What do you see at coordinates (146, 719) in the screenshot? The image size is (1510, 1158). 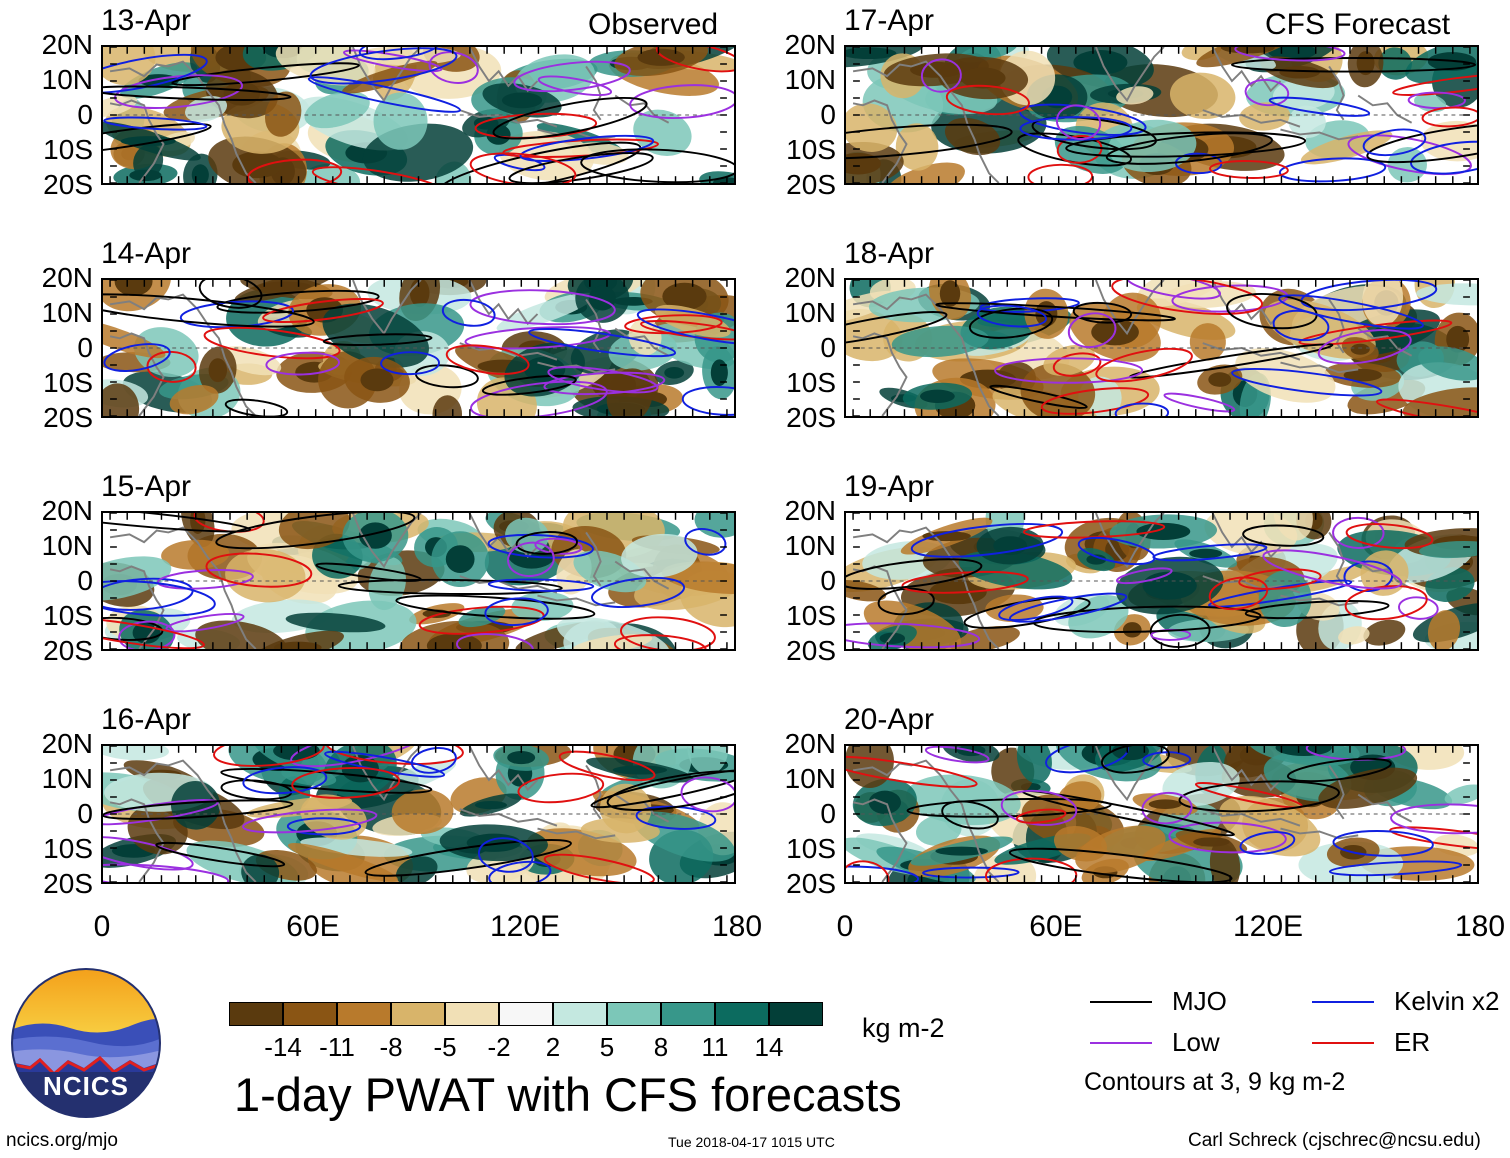 I see `panel-date-16-apr: 16-Apr` at bounding box center [146, 719].